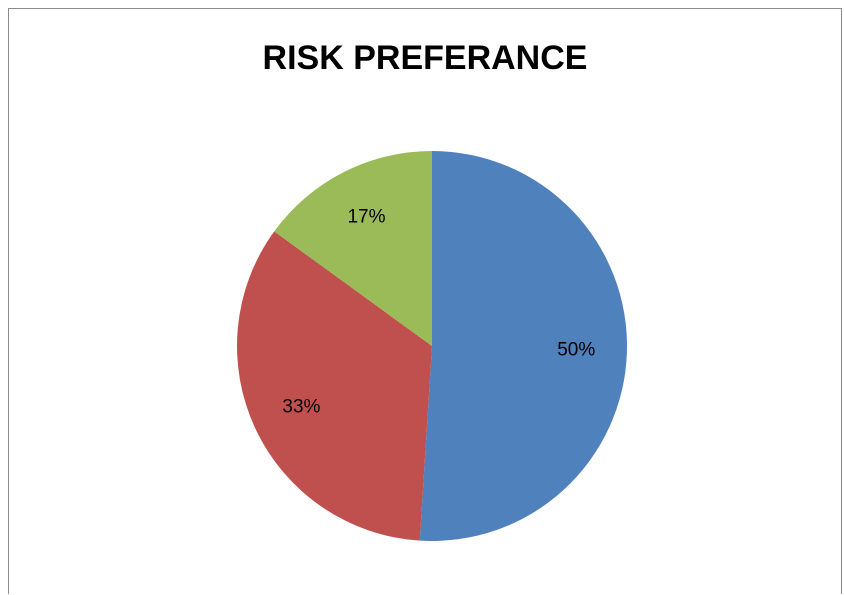  I want to click on pie-data-labels: 50% 33% 17%, so click(438, 311).